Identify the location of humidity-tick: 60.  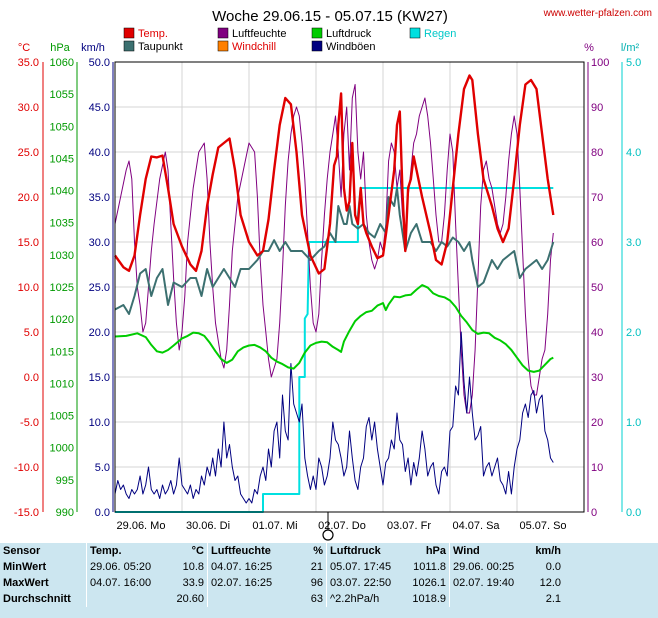
(597, 243).